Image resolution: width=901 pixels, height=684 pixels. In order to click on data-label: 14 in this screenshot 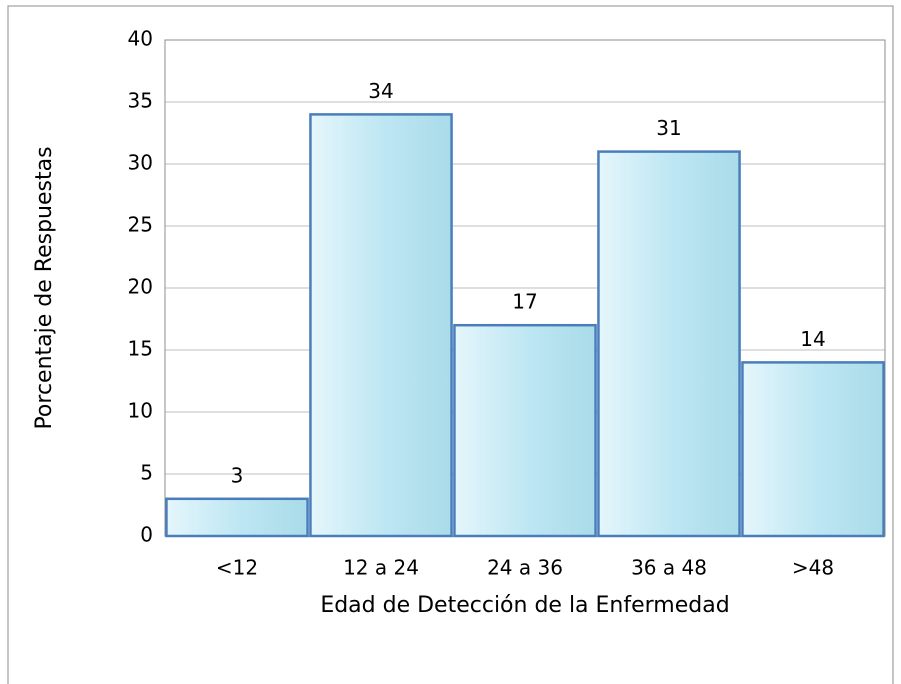, I will do `click(812, 339)`.